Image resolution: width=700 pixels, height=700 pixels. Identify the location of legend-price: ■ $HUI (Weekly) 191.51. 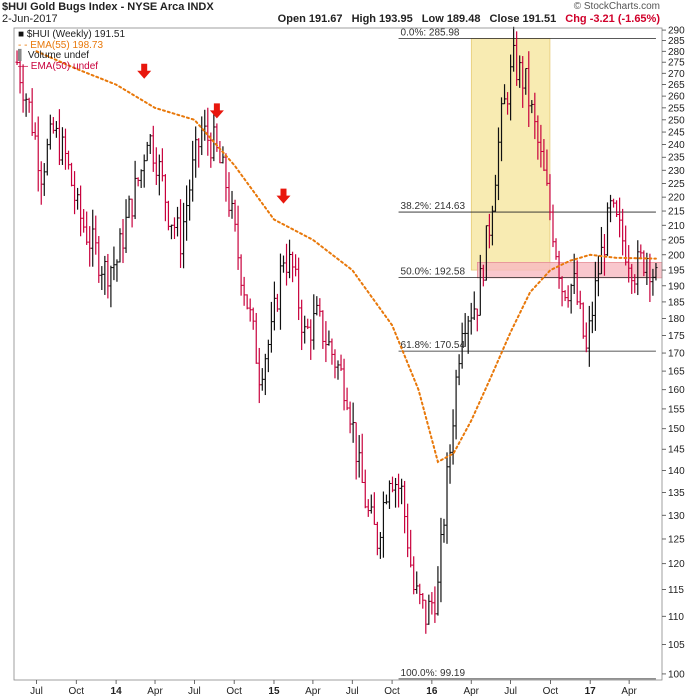
(72, 34).